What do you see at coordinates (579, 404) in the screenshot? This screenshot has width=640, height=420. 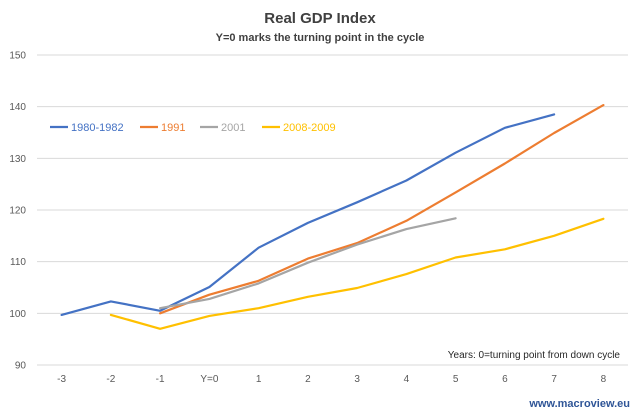 I see `source-footer: www.macroview.eu` at bounding box center [579, 404].